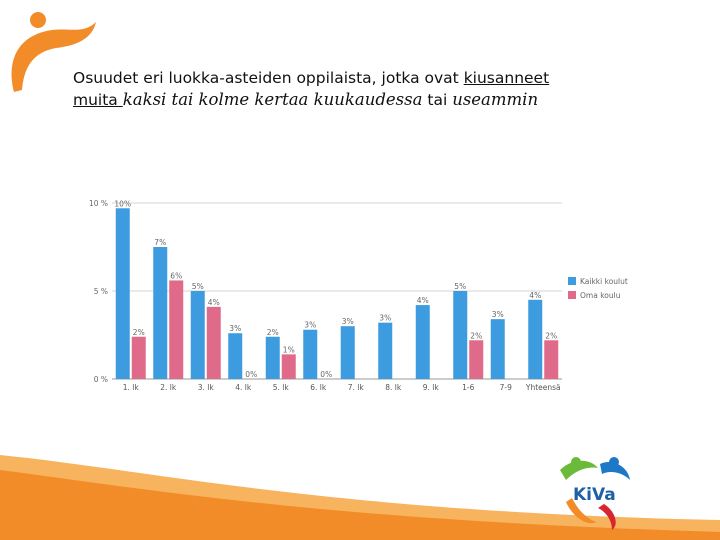 This screenshot has height=540, width=720. Describe the element at coordinates (168, 387) in the screenshot. I see `x-tick-label: 2. lk` at that location.